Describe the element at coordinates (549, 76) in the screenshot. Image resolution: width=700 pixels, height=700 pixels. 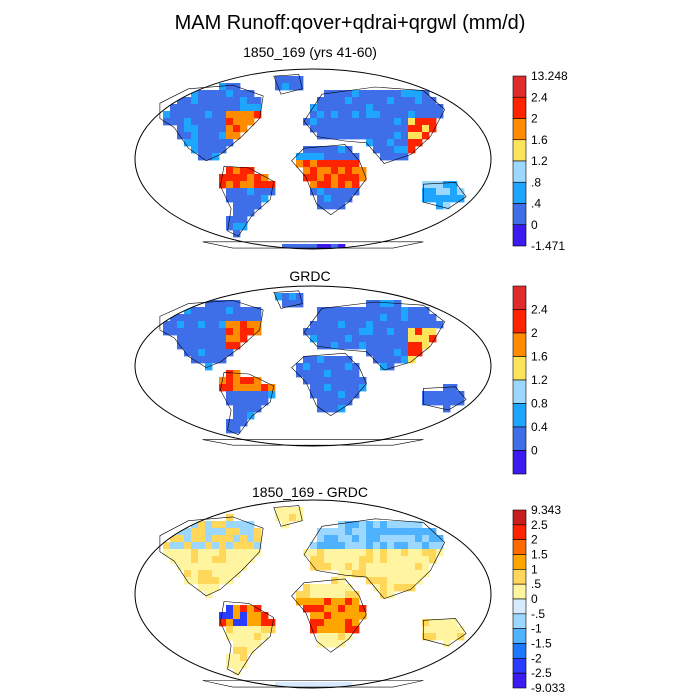
I see `colorbar-label: 13.248` at that location.